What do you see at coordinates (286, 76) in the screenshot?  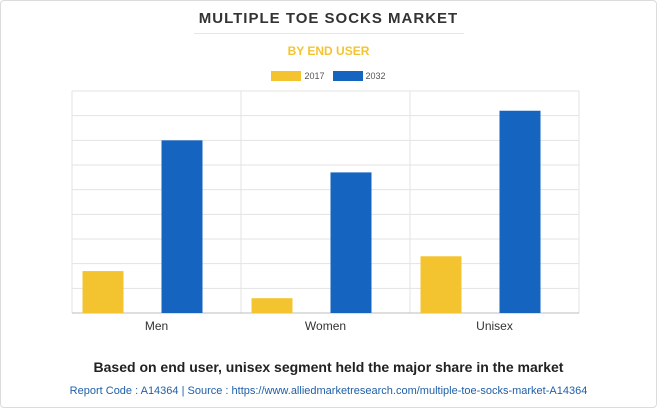 I see `legend-swatch-2017` at bounding box center [286, 76].